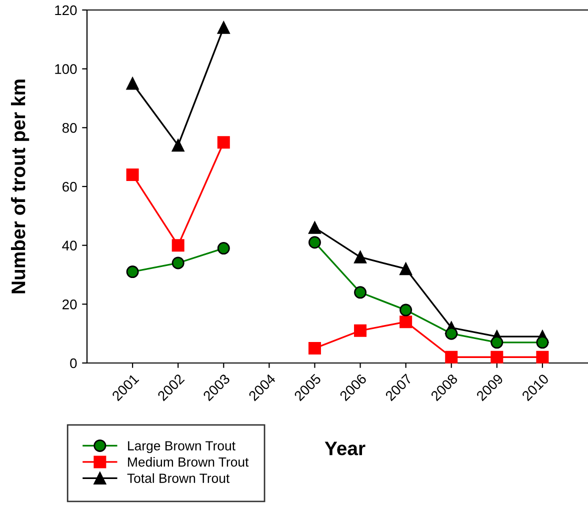 The image size is (588, 508). I want to click on y-axis-title: Number of trout per km, so click(20, 187).